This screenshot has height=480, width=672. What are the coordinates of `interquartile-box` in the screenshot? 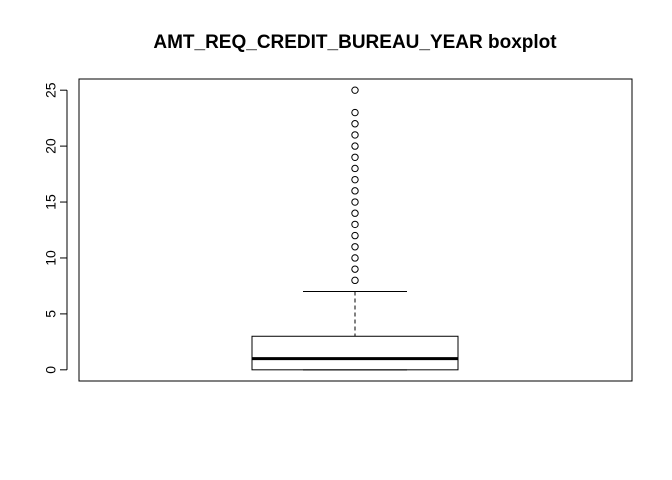 It's located at (355, 353).